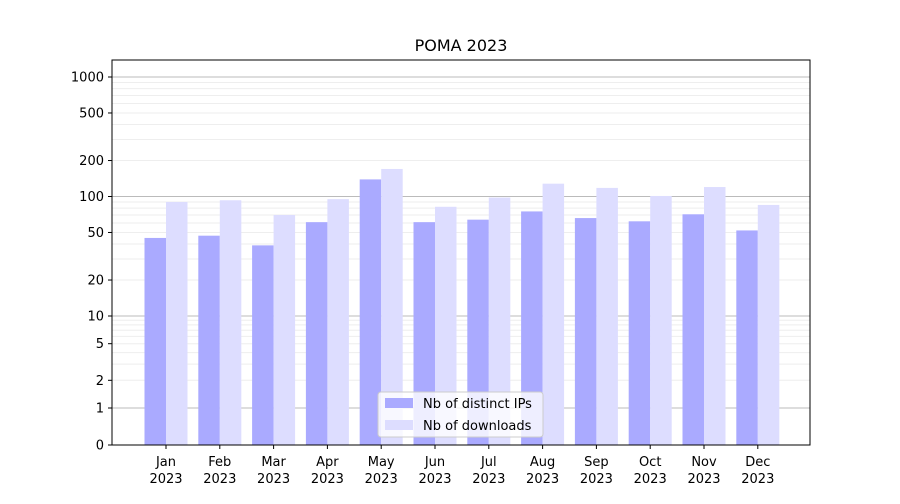 The width and height of the screenshot is (900, 504). Describe the element at coordinates (91, 161) in the screenshot. I see `y-tick-label: 200` at that location.